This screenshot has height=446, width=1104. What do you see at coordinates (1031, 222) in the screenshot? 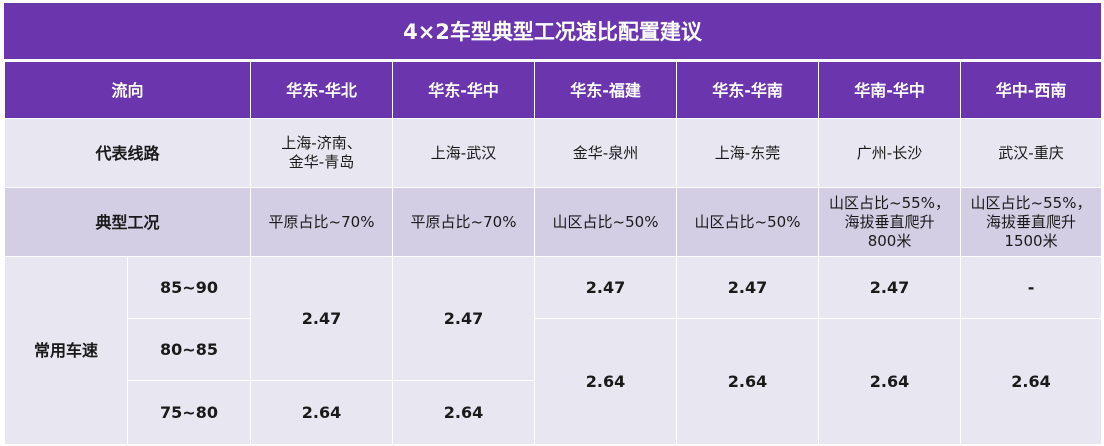
I see `condition-cell: 山区占比~55%， 海拔垂直爬升 1500米` at bounding box center [1031, 222].